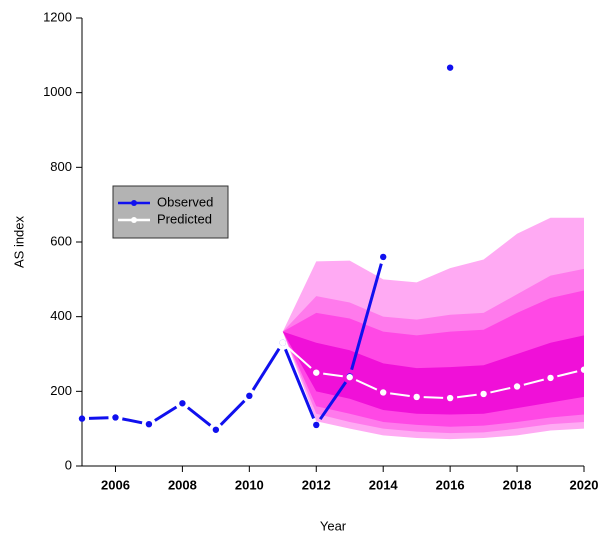 This screenshot has width=600, height=536. Describe the element at coordinates (333, 525) in the screenshot. I see `x-axis-label: Year` at that location.